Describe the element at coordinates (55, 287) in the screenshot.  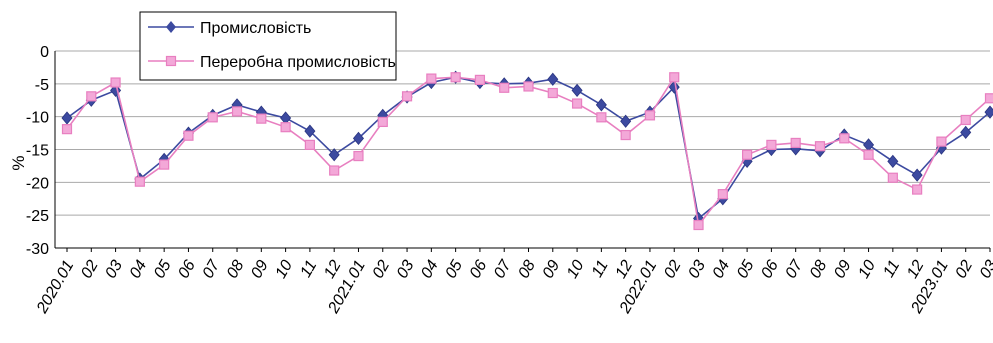
I see `x-tick-label: 2020.01` at that location.